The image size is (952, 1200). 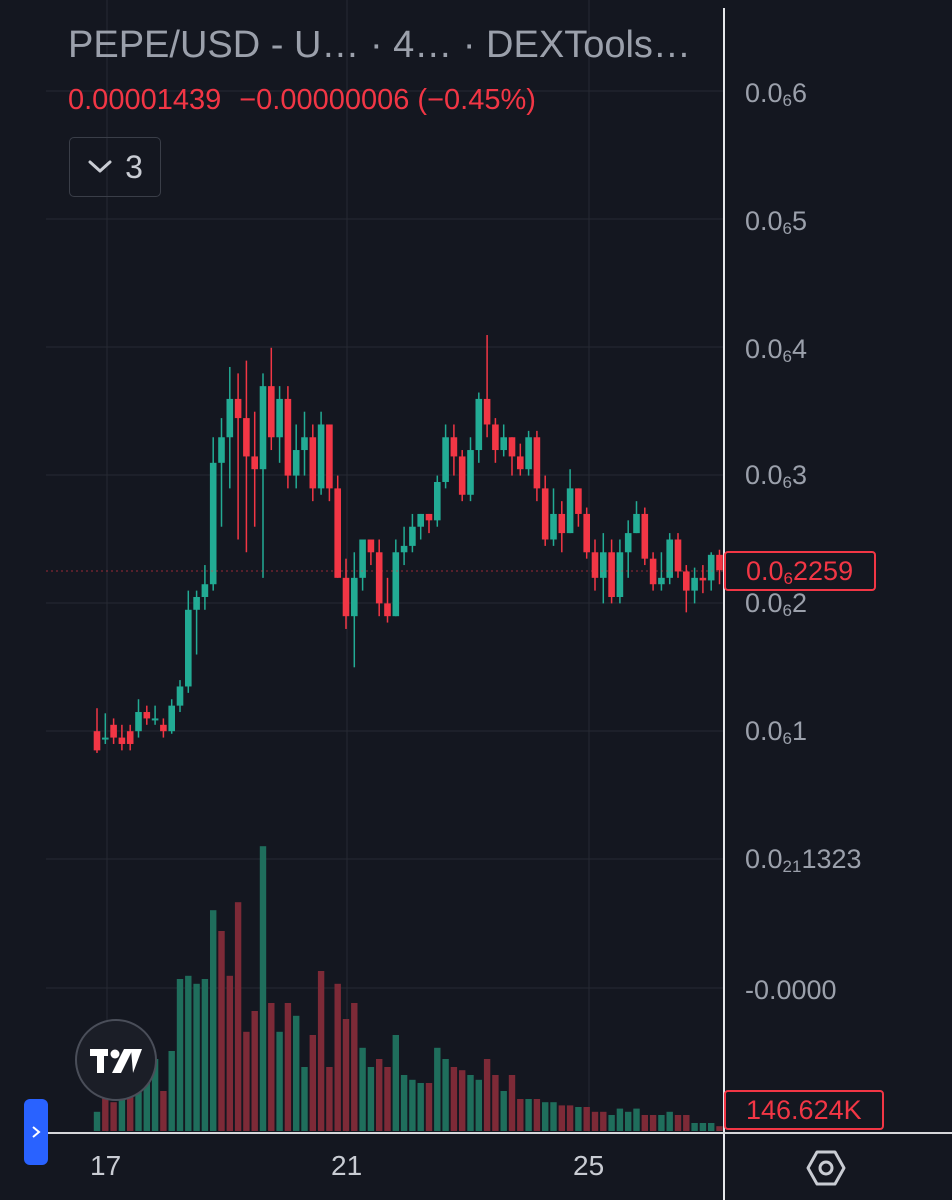 What do you see at coordinates (804, 1110) in the screenshot?
I see `volume-tag: 146.624K` at bounding box center [804, 1110].